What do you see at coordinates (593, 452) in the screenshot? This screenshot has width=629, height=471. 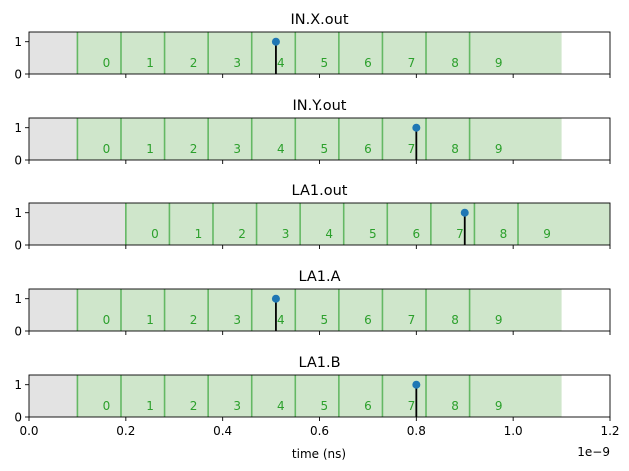 I see `x-axis-offset-label: 1e−9` at bounding box center [593, 452].